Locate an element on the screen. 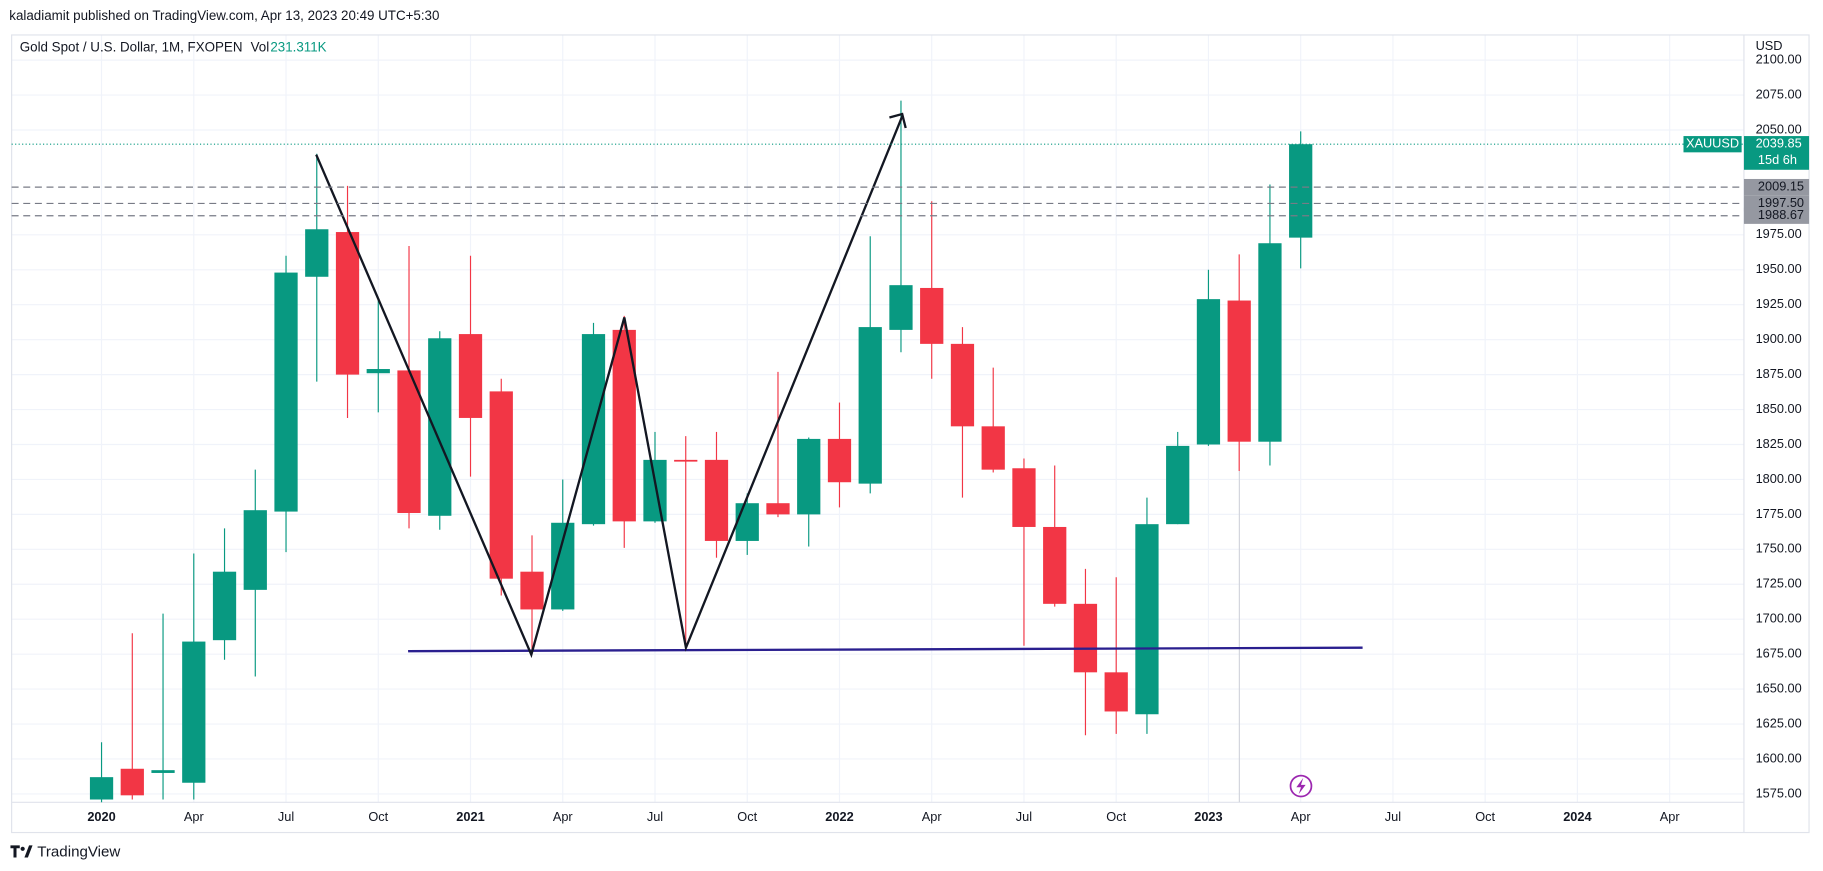 This screenshot has height=871, width=1823. x-tick-label: 2024 is located at coordinates (1577, 816).